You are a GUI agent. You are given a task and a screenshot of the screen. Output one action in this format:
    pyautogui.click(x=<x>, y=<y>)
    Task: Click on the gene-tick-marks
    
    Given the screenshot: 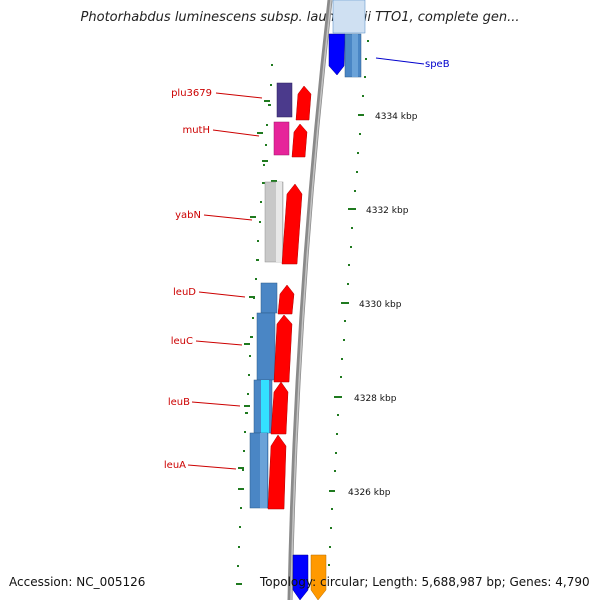 What is the action you would take?
    pyautogui.click(x=257, y=295)
    